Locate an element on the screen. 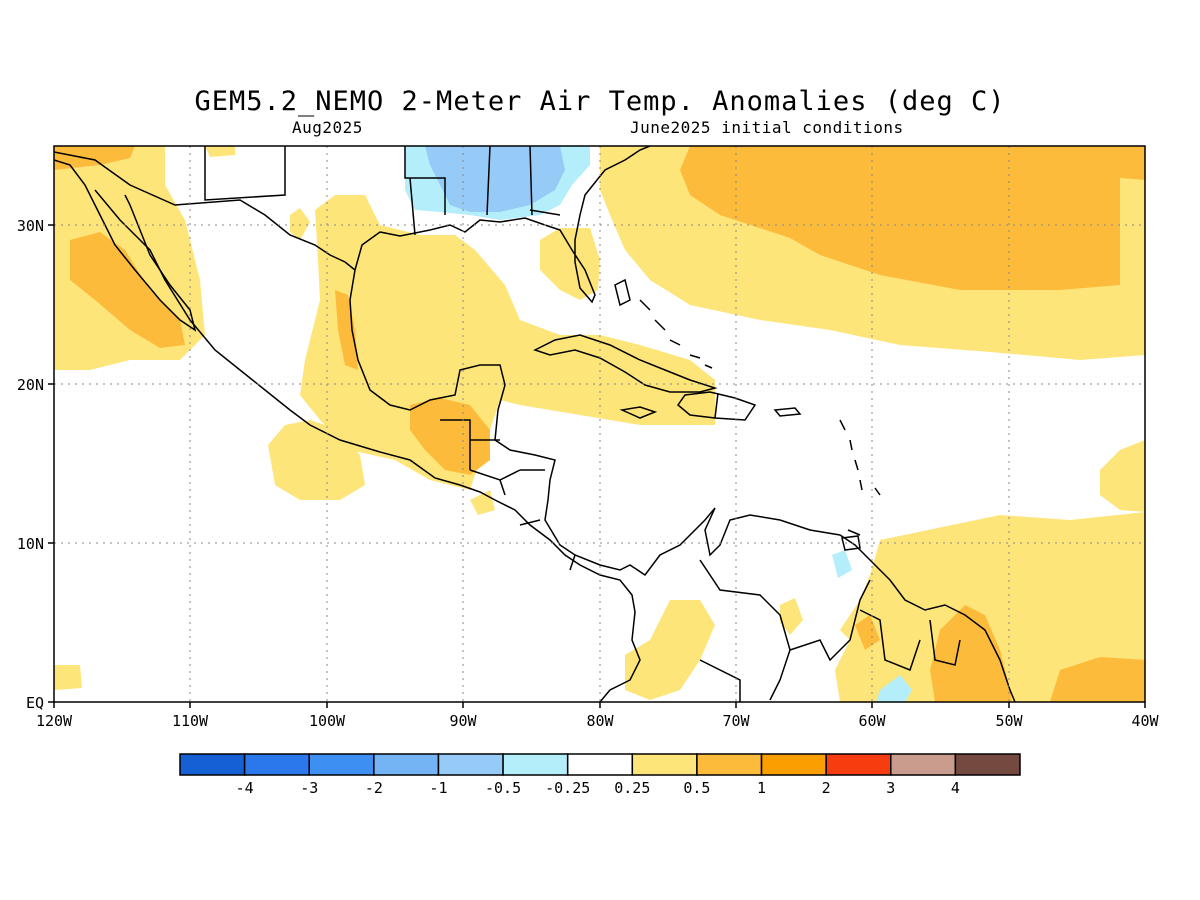  y-tick-labels: EQ 10N 20N 30N is located at coordinates (30, 464).